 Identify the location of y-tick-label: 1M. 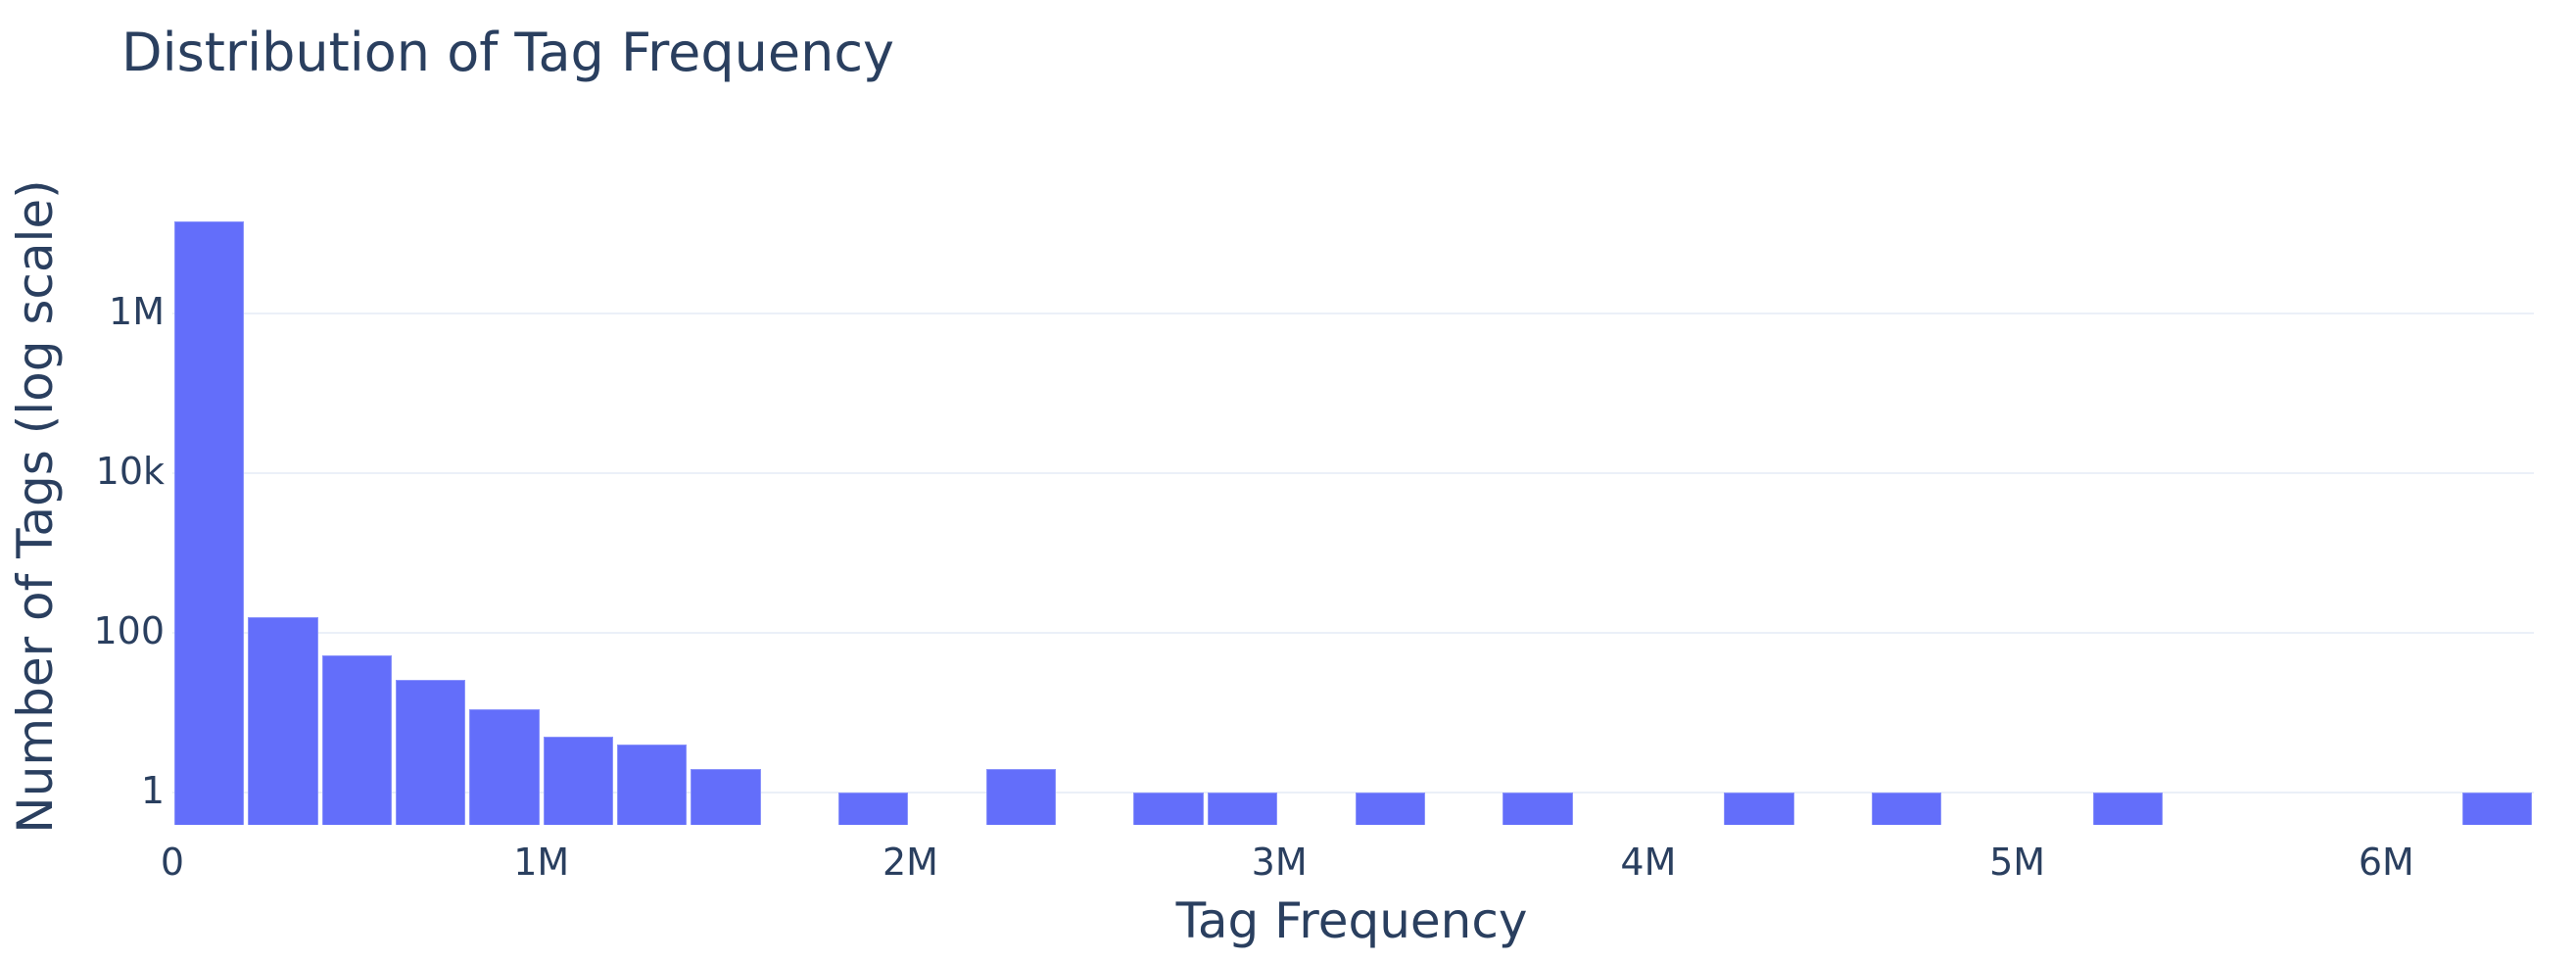
(137, 311).